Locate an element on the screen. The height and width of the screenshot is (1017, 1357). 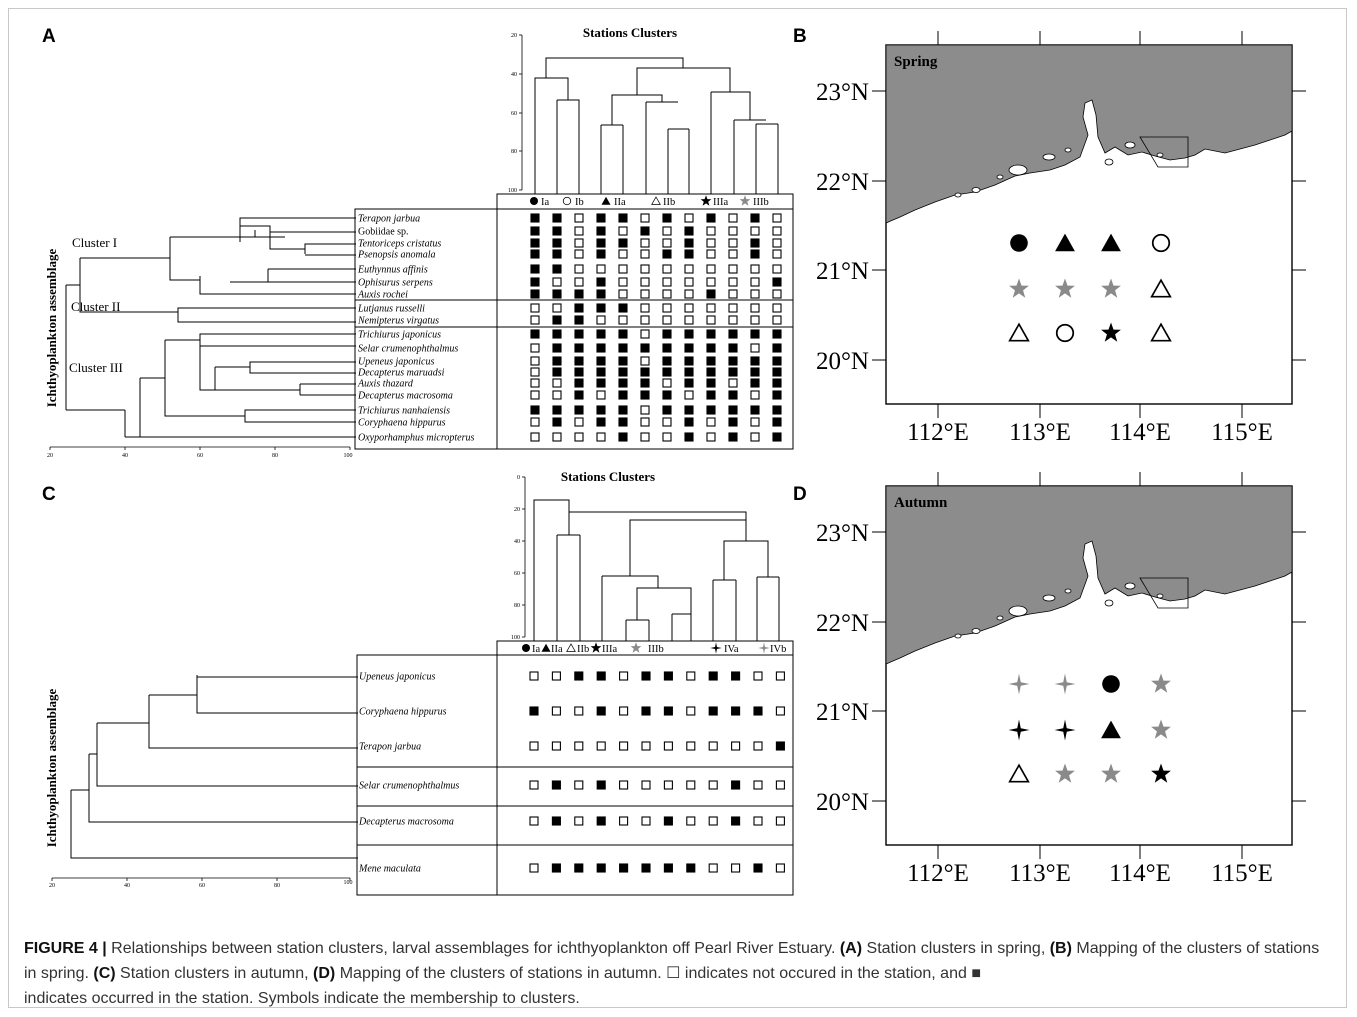
species-name: Trichiurus japonicus is located at coordinates (399, 335).